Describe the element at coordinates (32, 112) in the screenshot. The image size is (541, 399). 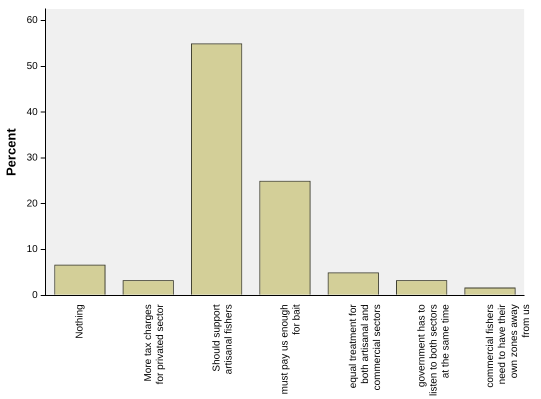
I see `y-tick-label: 40` at that location.